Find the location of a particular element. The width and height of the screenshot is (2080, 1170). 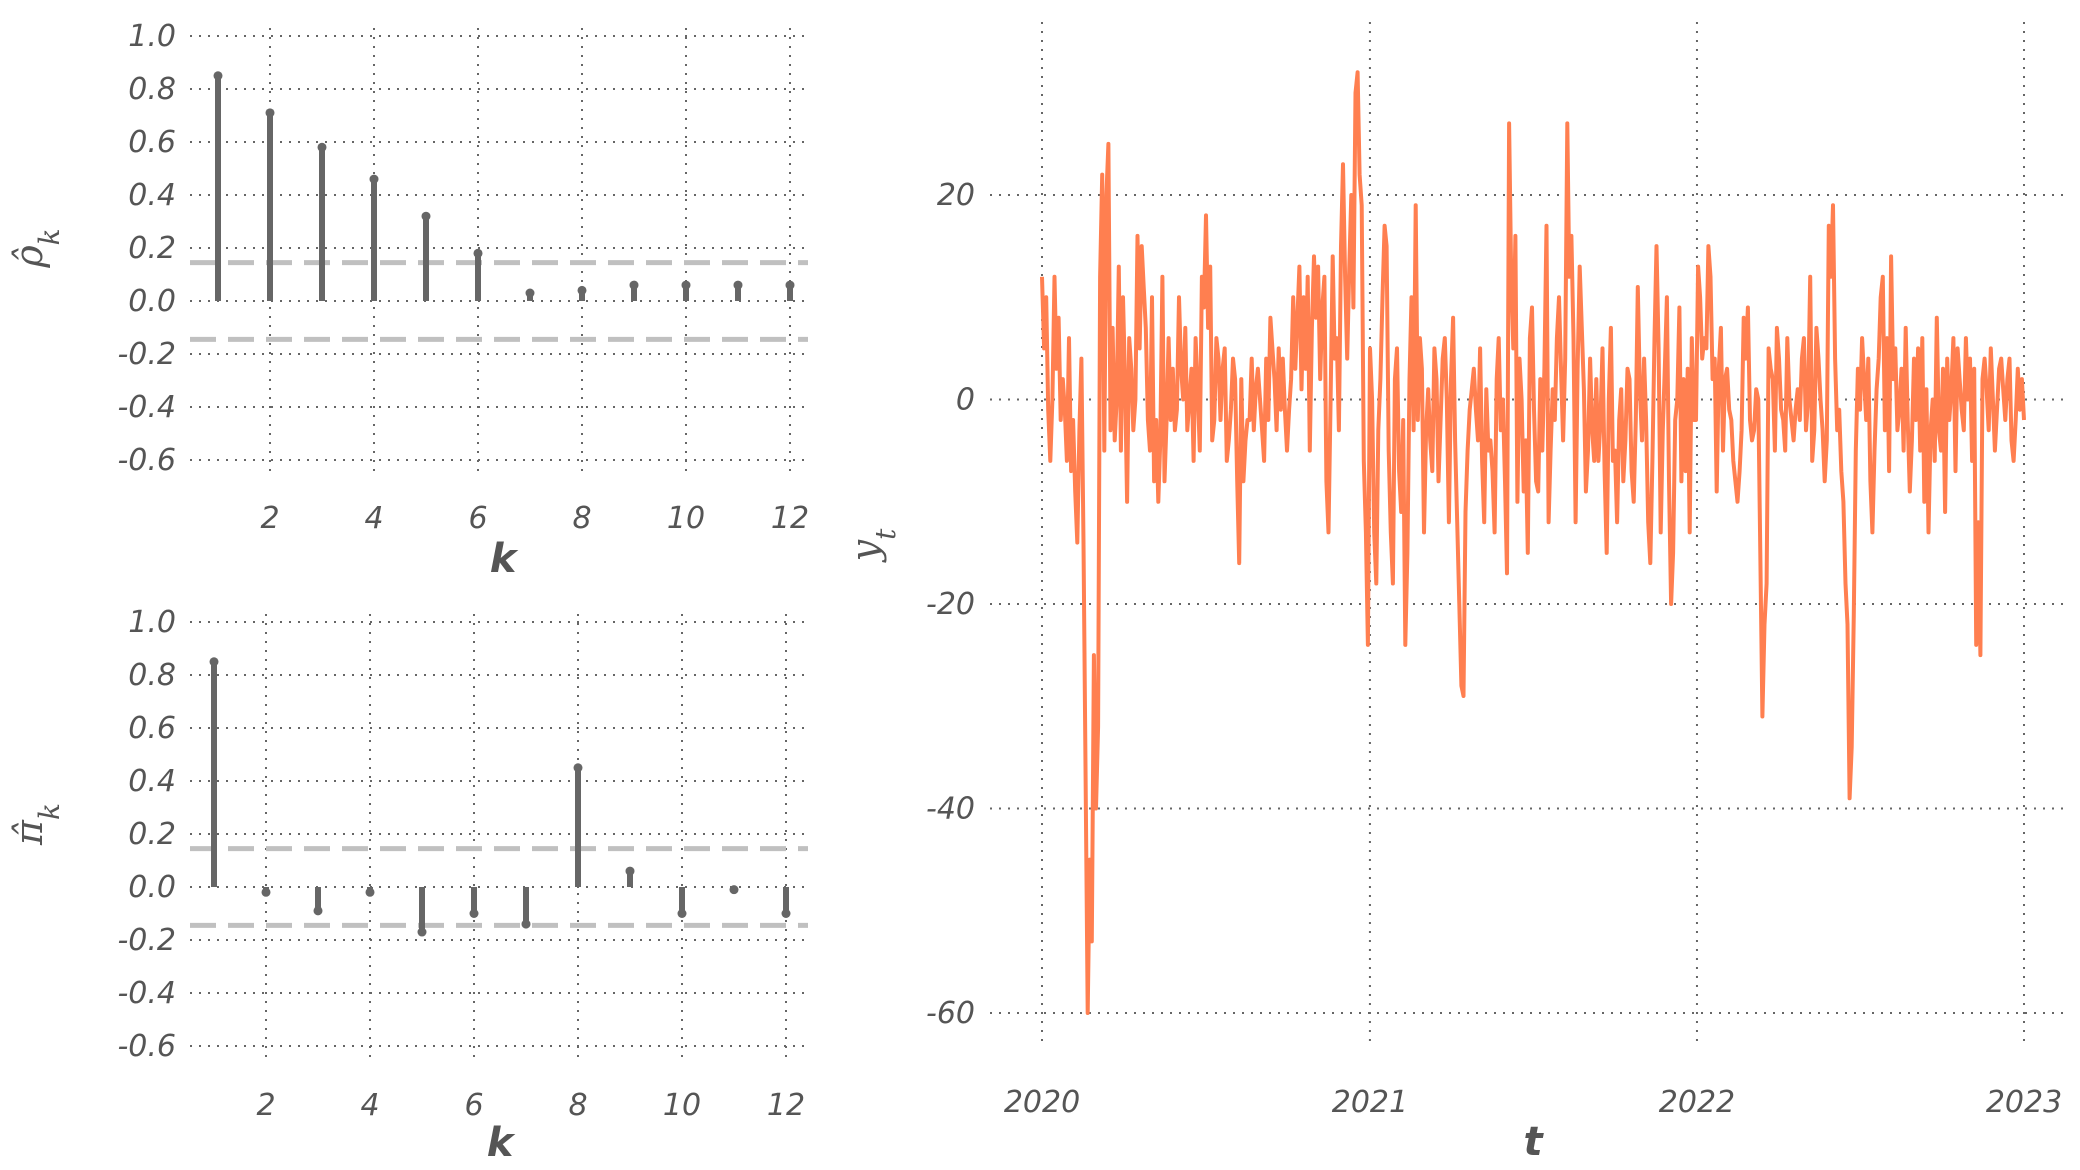

y-axis-label: ρ̂k is located at coordinates (36, 248).